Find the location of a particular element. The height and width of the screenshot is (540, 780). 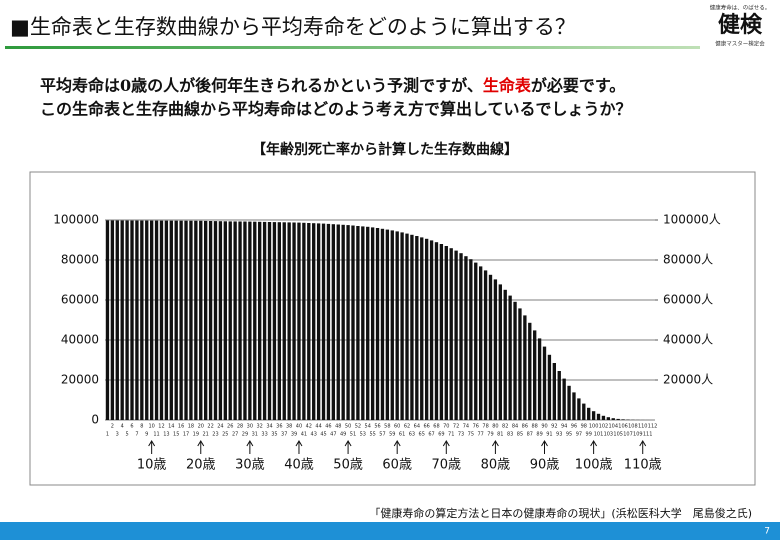

x-tick-label: 100 is located at coordinates (594, 427).